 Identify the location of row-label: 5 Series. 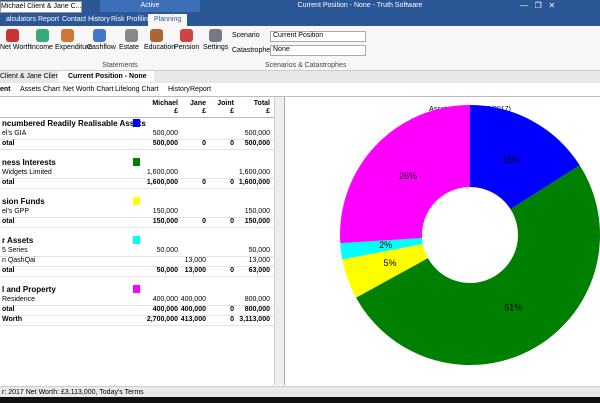
(15, 250).